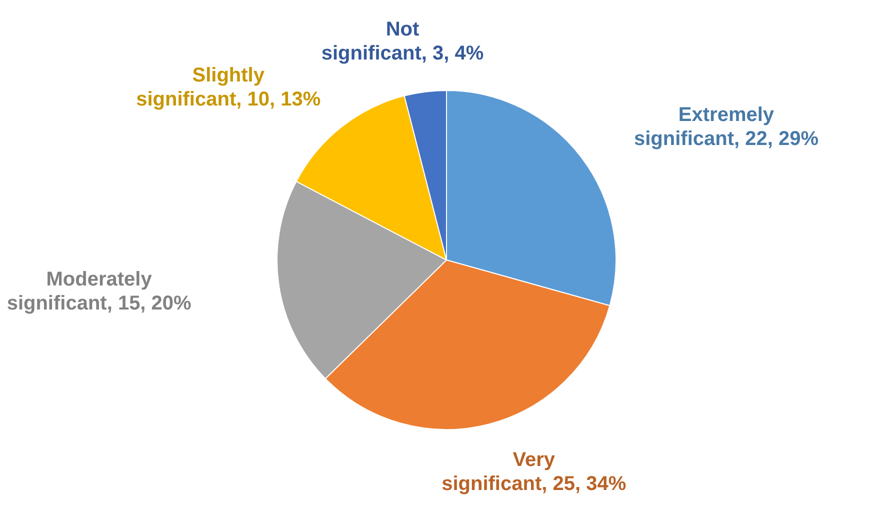 Image resolution: width=893 pixels, height=520 pixels. I want to click on slice-label: Moderately significant, 15, 20%, so click(99, 291).